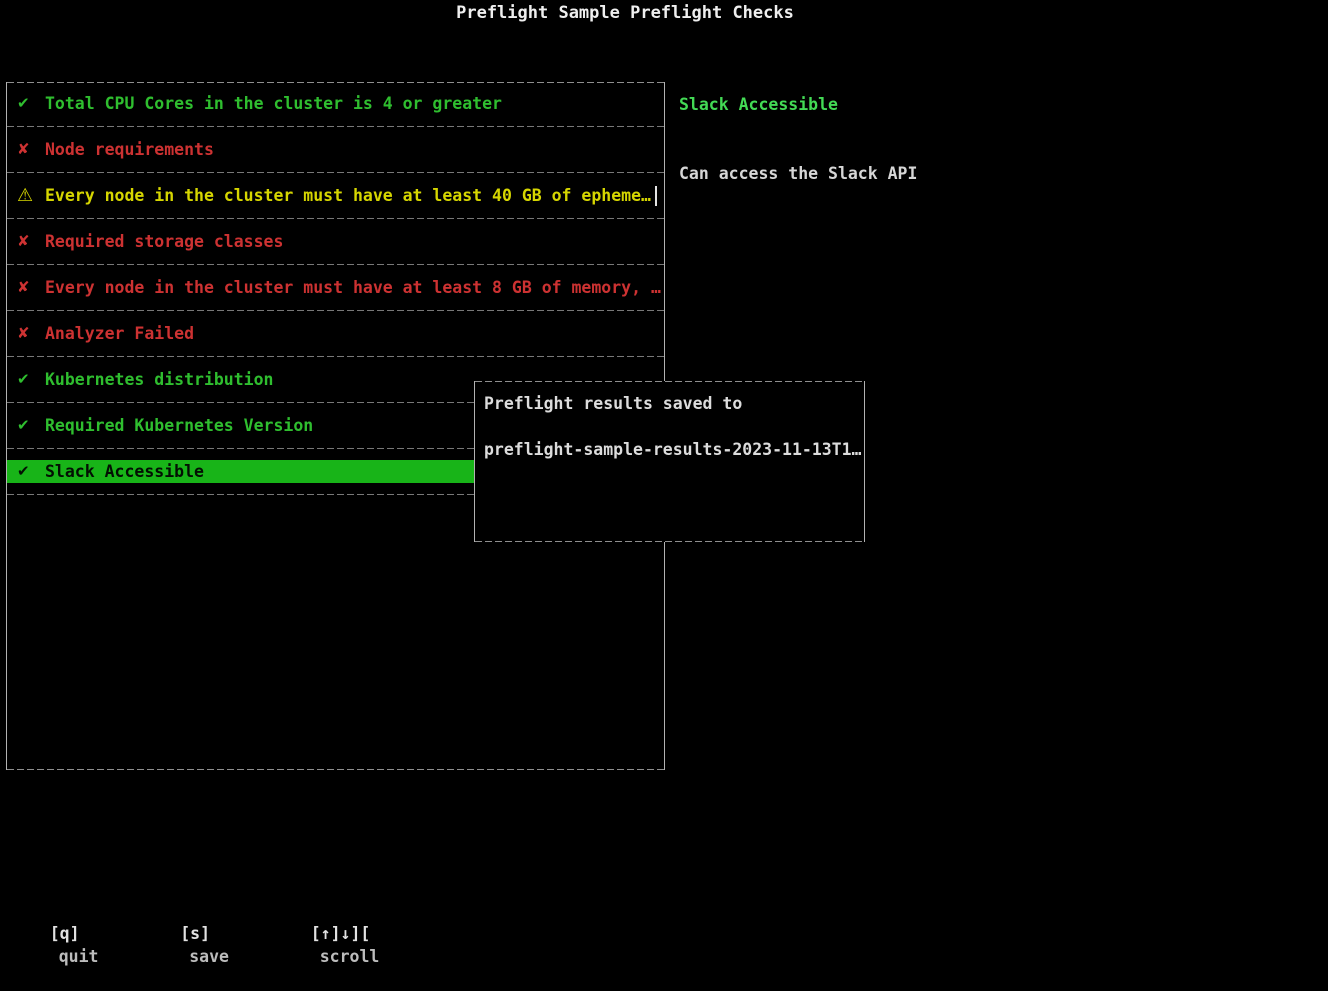  I want to click on check-label: Slack Accessible, so click(124, 471).